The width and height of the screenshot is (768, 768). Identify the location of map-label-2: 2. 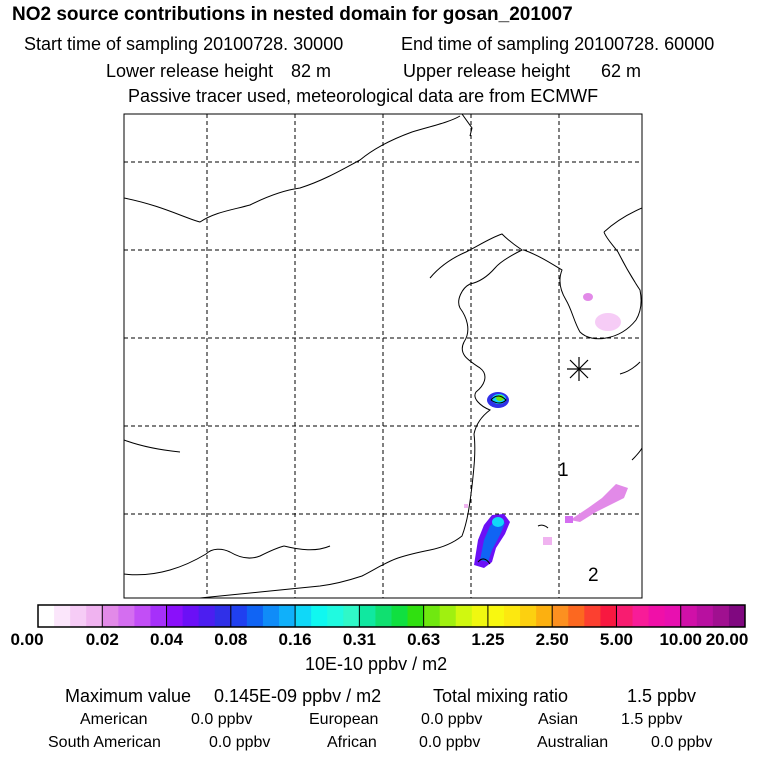
(593, 575).